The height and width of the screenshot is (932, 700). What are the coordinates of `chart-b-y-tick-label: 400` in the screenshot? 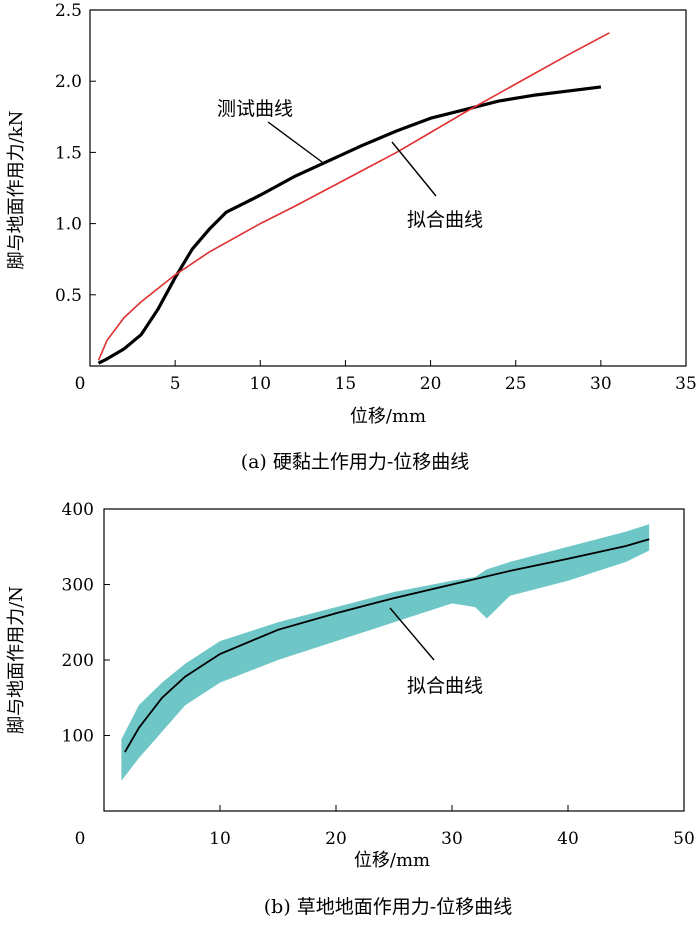 It's located at (78, 510).